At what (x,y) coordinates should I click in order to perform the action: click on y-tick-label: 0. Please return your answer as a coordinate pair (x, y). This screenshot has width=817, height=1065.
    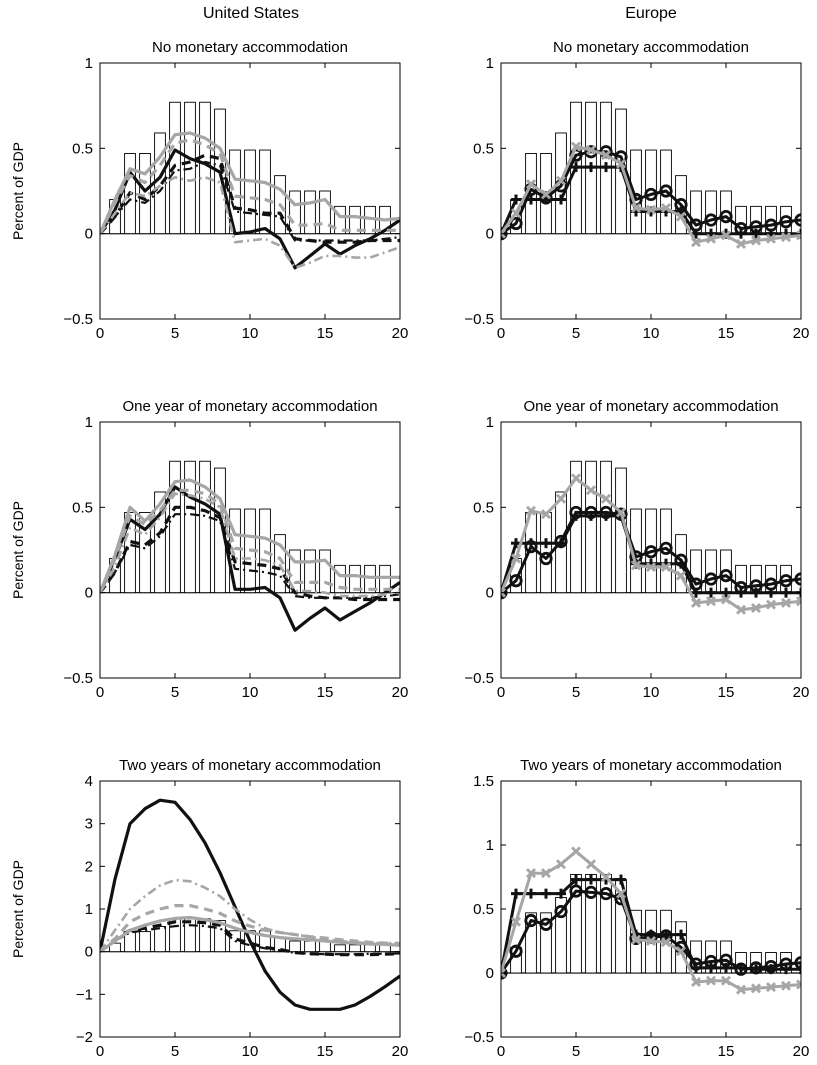
    Looking at the image, I should click on (490, 593).